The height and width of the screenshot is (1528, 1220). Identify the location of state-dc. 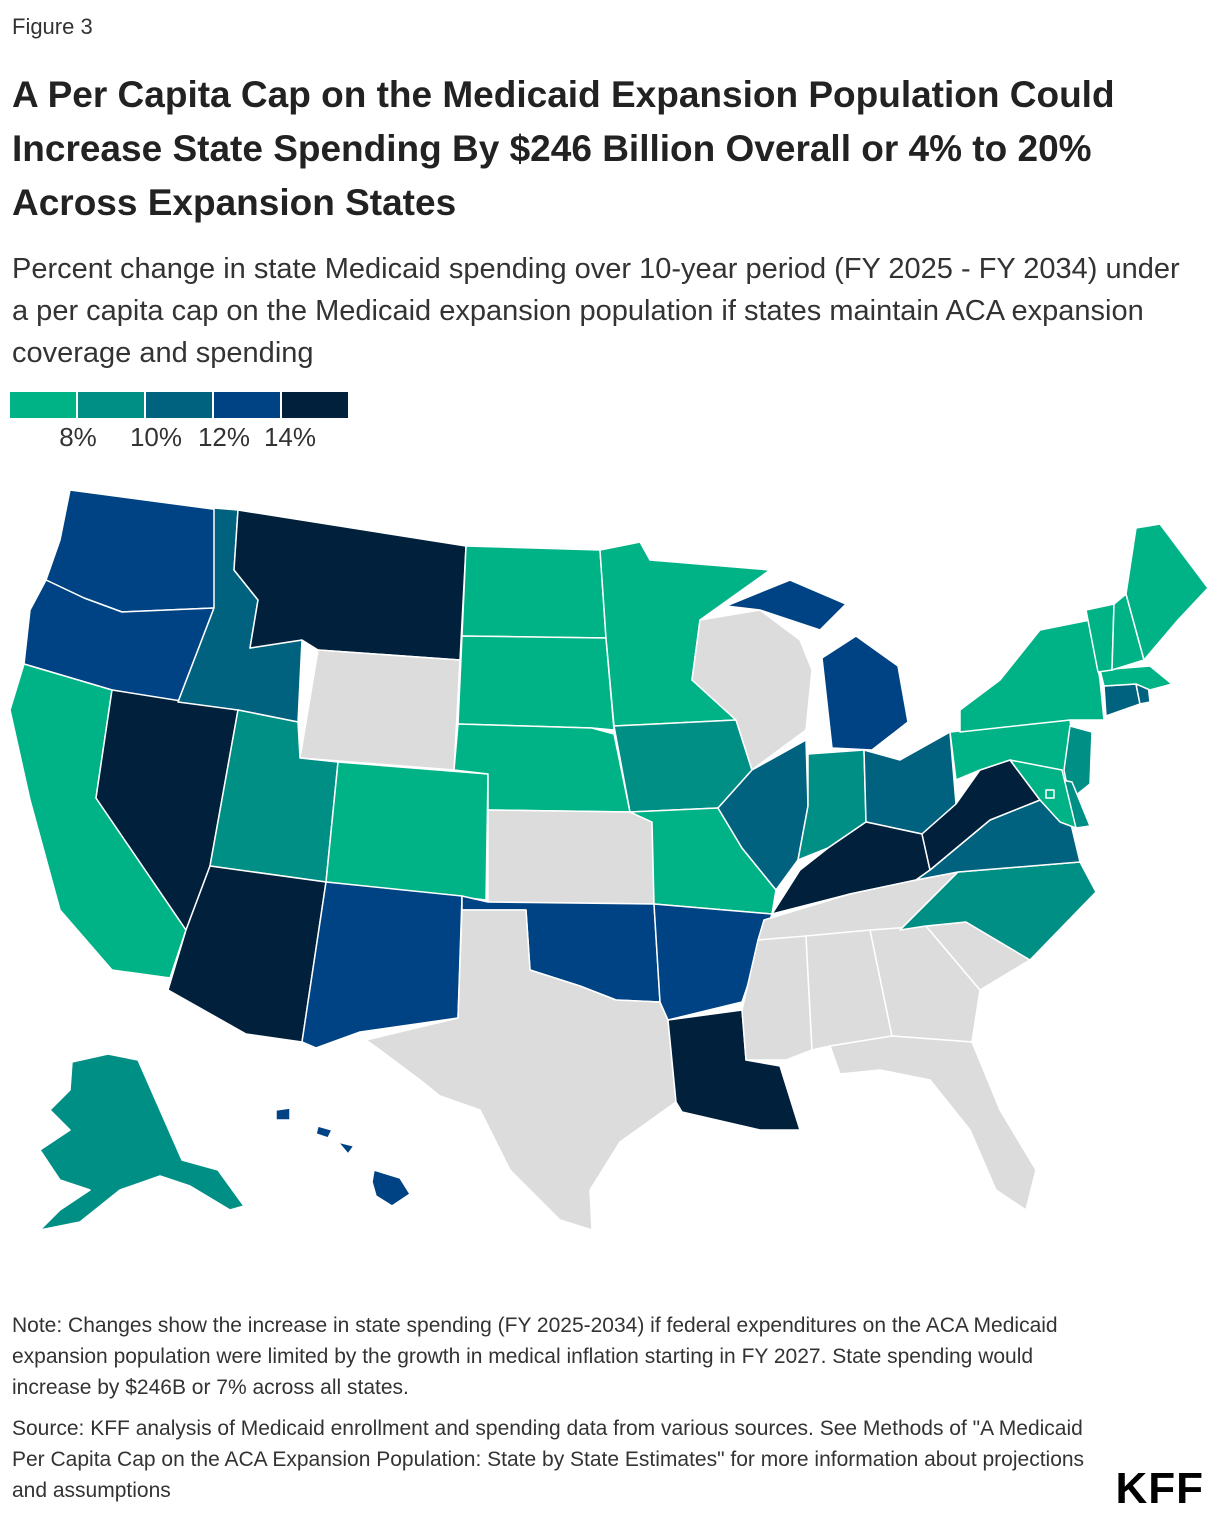
(1050, 794).